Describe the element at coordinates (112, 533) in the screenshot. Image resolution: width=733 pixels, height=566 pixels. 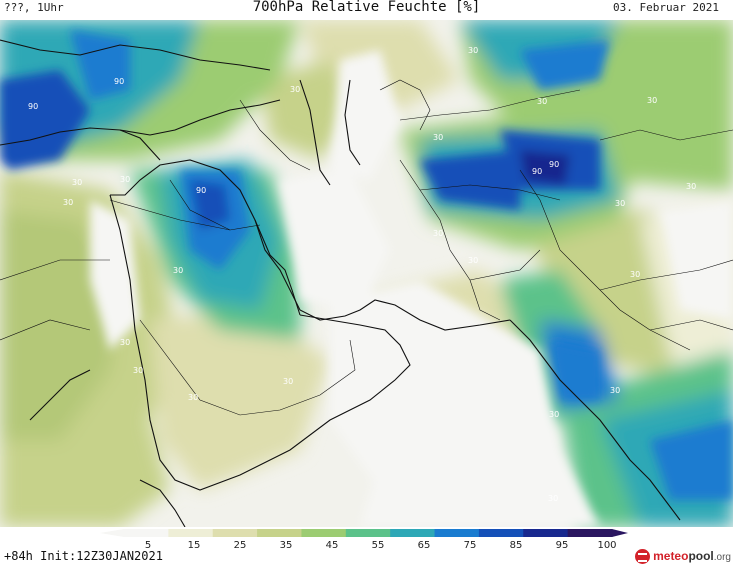
I see `colorbar-tip-left` at that location.